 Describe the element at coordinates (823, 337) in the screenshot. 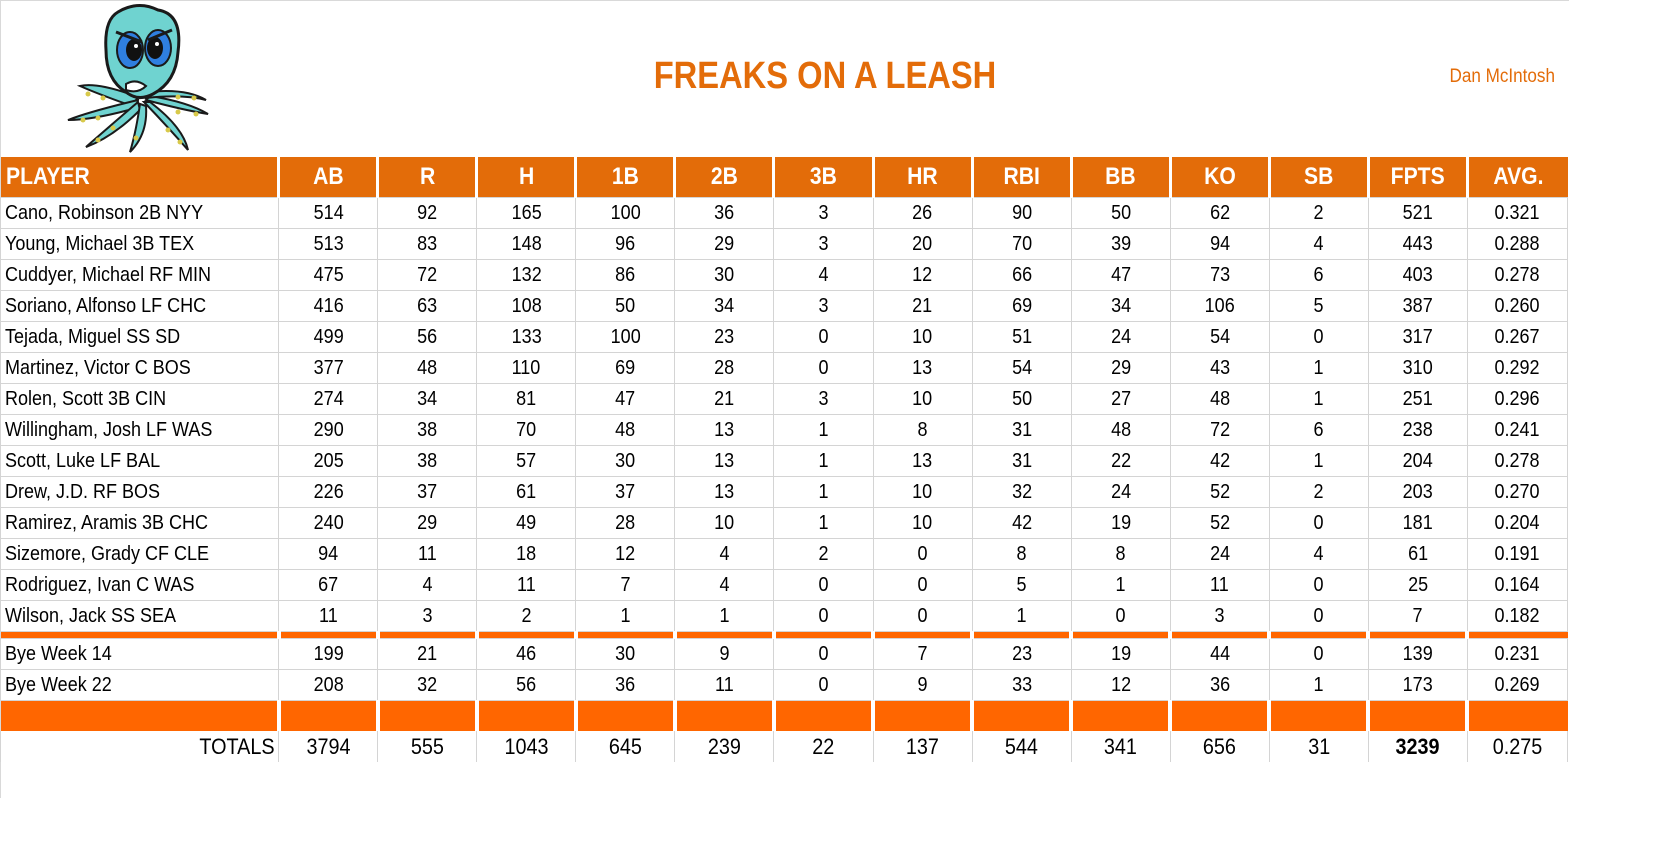

I see `cell-3b: 0` at that location.